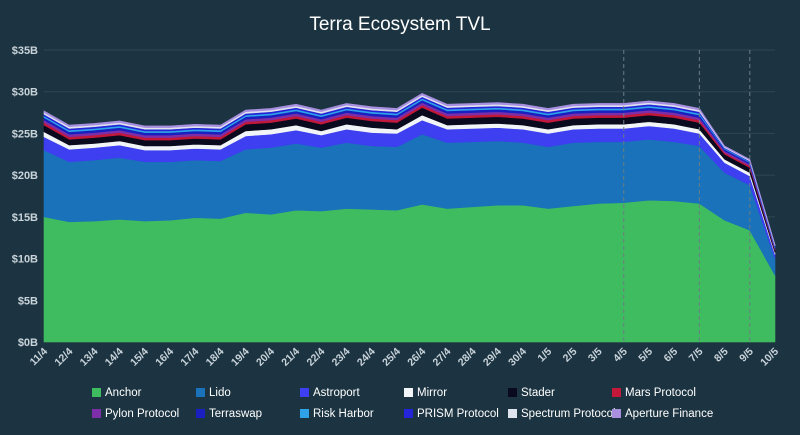 The width and height of the screenshot is (800, 435). What do you see at coordinates (416, 357) in the screenshot?
I see `x-tick-label: 26/4` at bounding box center [416, 357].